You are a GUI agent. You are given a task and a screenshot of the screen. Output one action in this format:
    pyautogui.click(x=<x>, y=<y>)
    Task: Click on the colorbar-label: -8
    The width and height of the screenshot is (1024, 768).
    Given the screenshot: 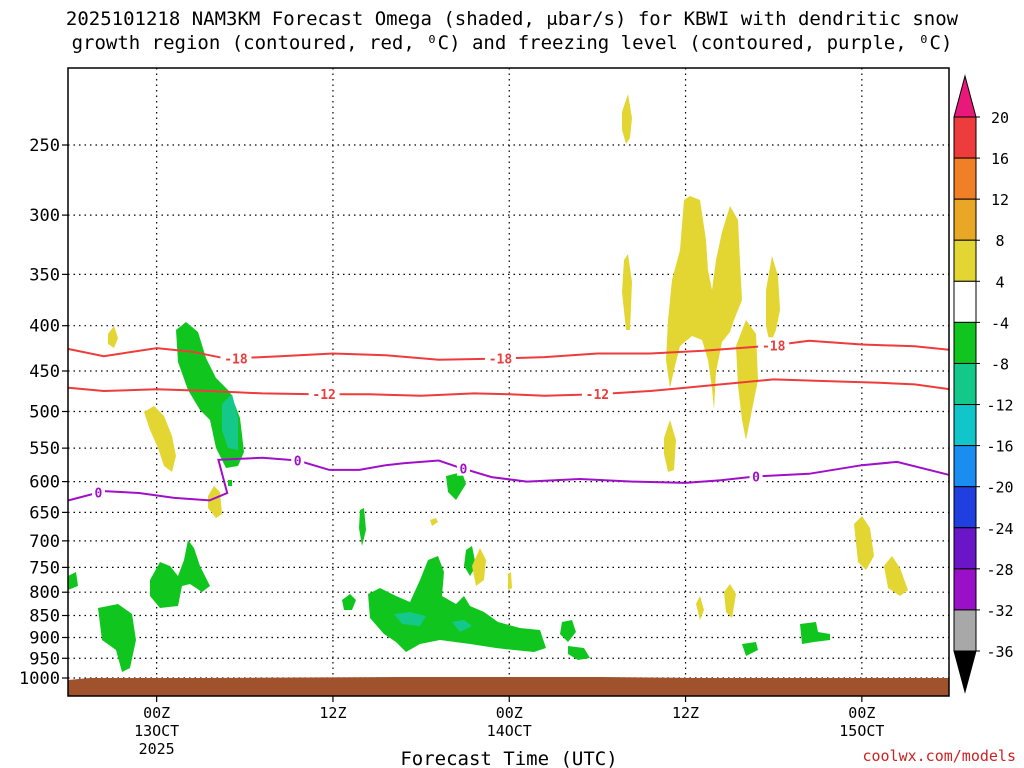 What is the action you would take?
    pyautogui.click(x=1000, y=364)
    